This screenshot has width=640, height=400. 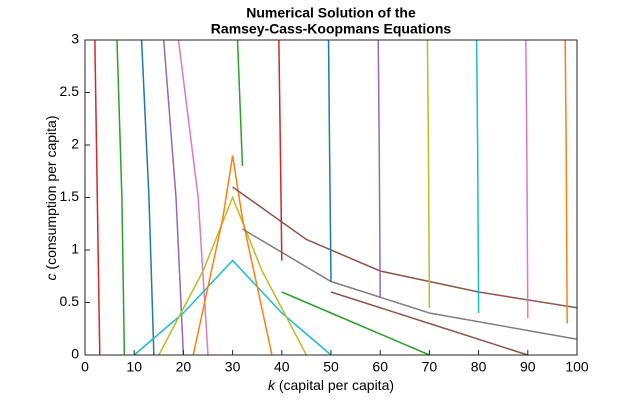 What do you see at coordinates (51, 276) in the screenshot?
I see `y-label-symbol: c` at bounding box center [51, 276].